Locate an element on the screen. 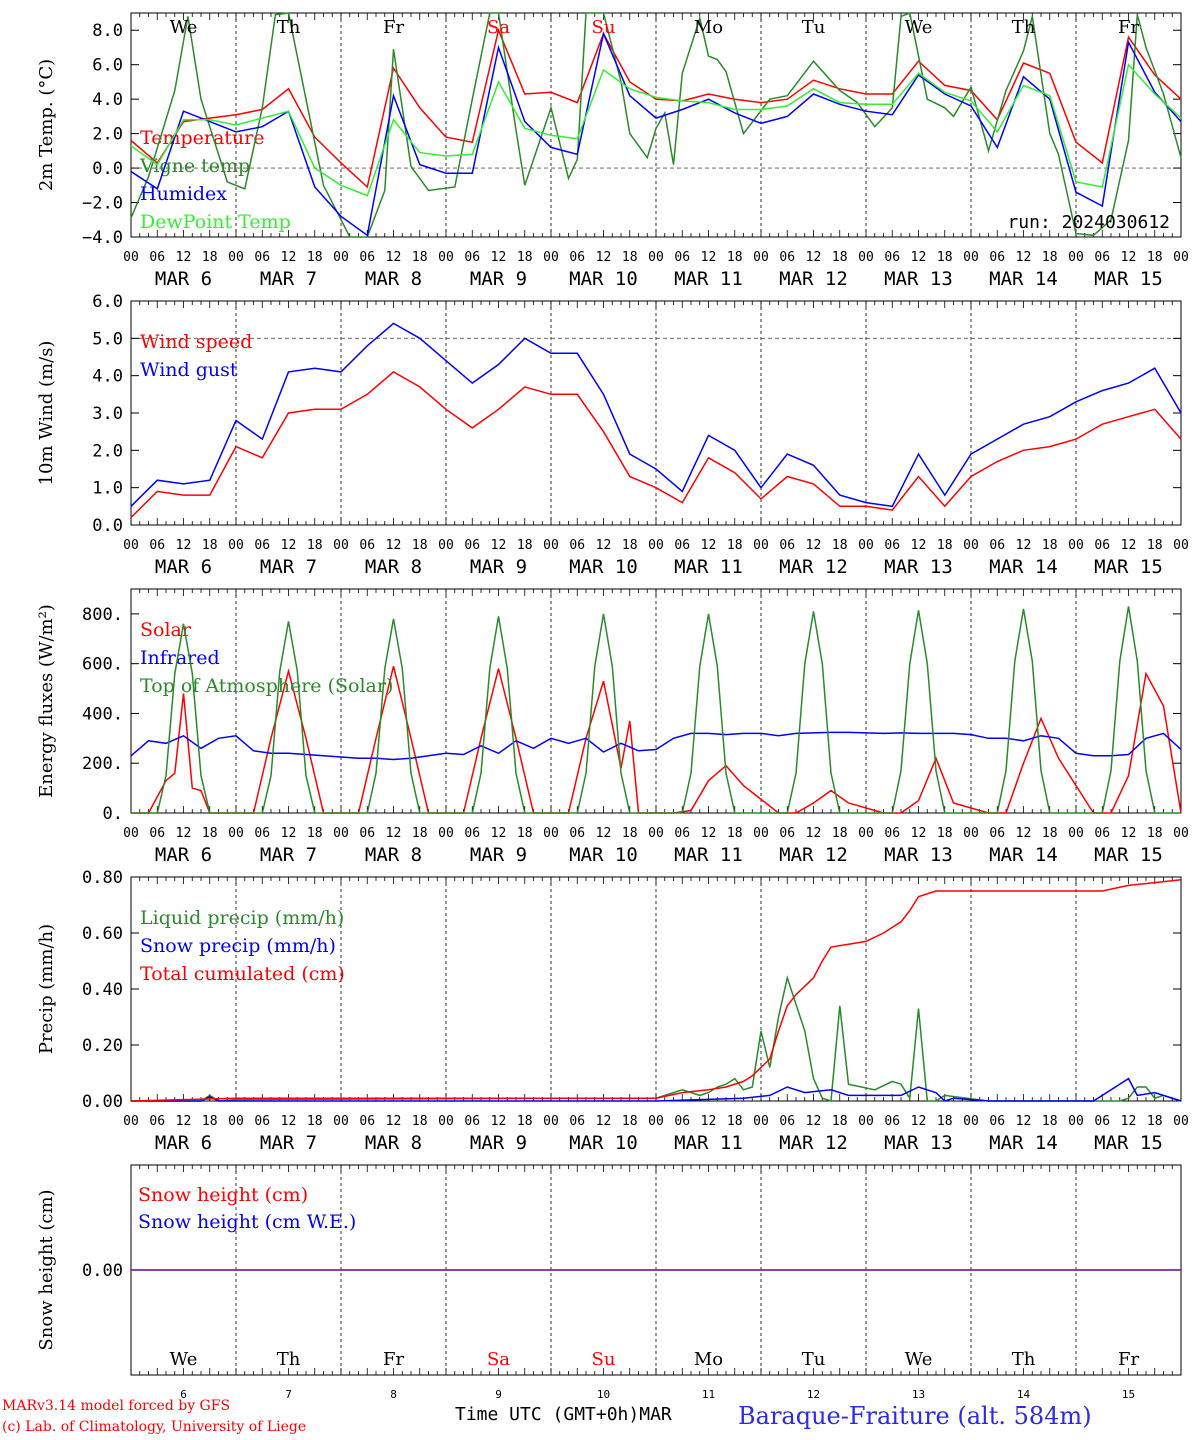 Image resolution: width=1194 pixels, height=1440 pixels. y-axis-label: Energy fluxes (W/m²) is located at coordinates (46, 701).